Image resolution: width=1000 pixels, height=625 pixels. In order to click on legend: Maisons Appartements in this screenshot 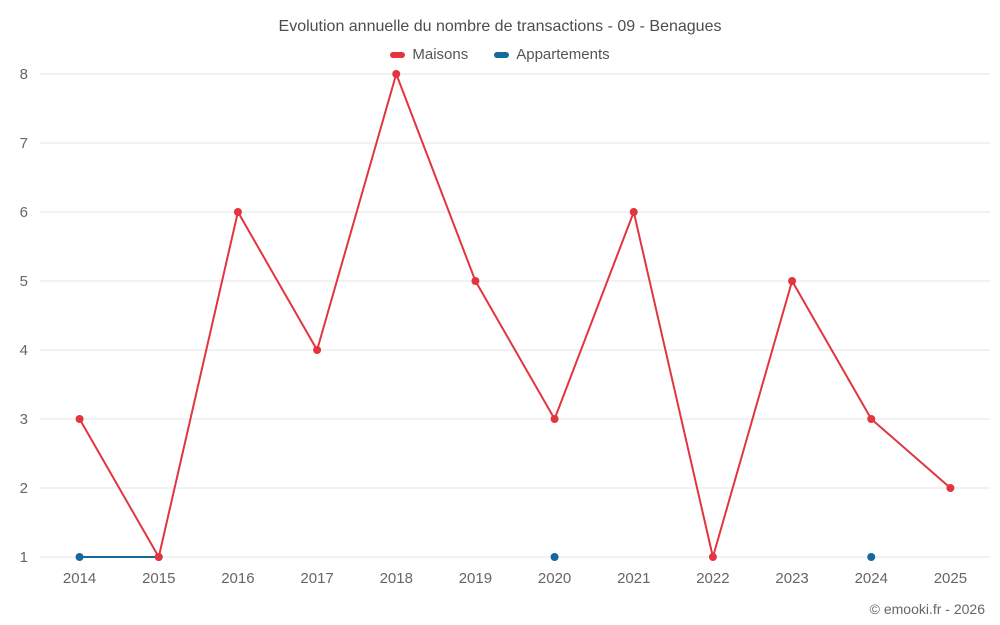, I will do `click(500, 54)`.